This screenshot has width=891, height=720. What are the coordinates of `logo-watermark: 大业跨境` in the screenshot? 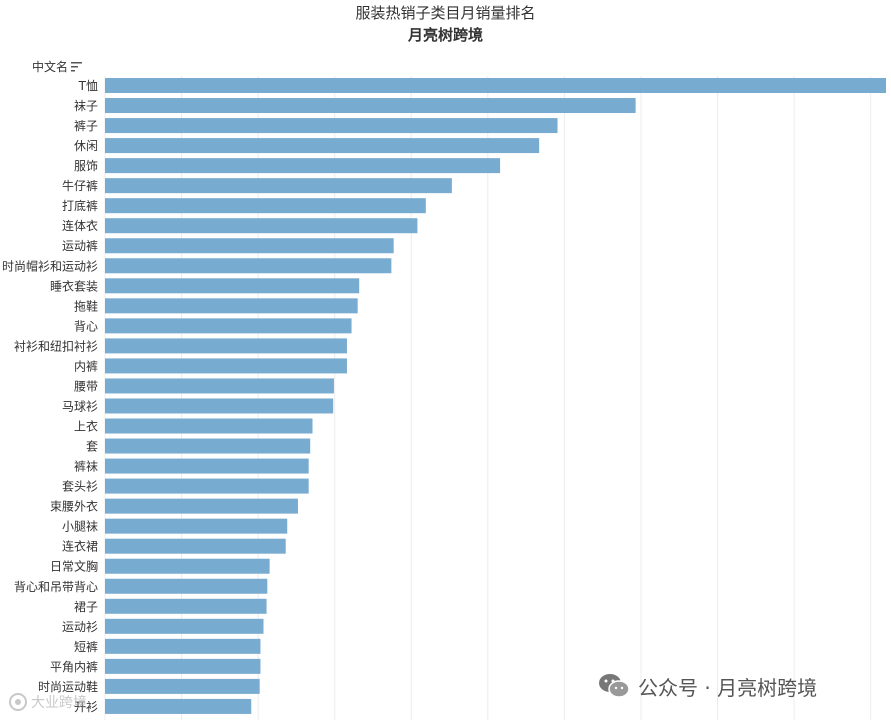 It's located at (47, 702).